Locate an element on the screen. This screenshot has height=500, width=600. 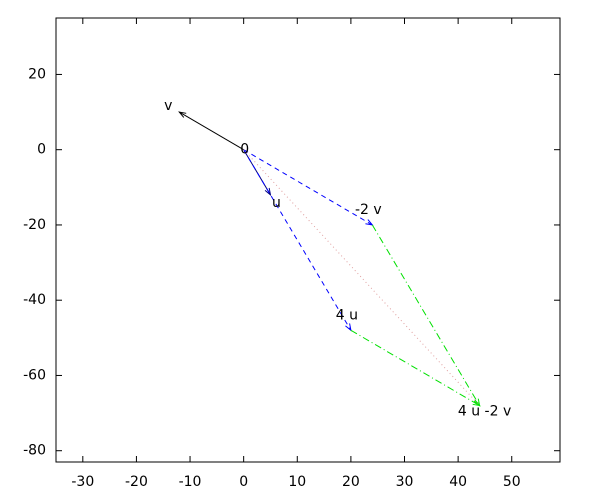
x-tick-label: -10 is located at coordinates (190, 482).